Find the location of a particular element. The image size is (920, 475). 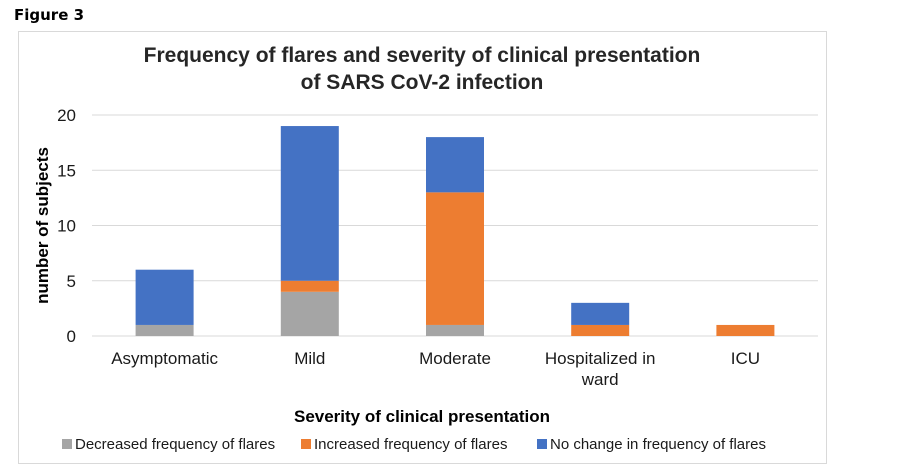

legend-label-2: No change in frequency of flares is located at coordinates (658, 444).